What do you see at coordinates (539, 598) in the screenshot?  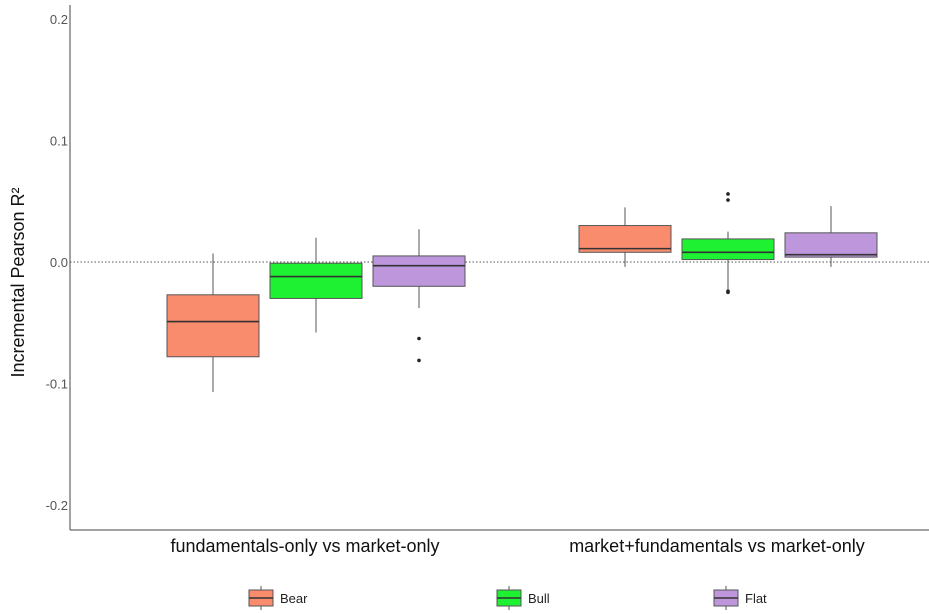 I see `legend-label: Bull` at bounding box center [539, 598].